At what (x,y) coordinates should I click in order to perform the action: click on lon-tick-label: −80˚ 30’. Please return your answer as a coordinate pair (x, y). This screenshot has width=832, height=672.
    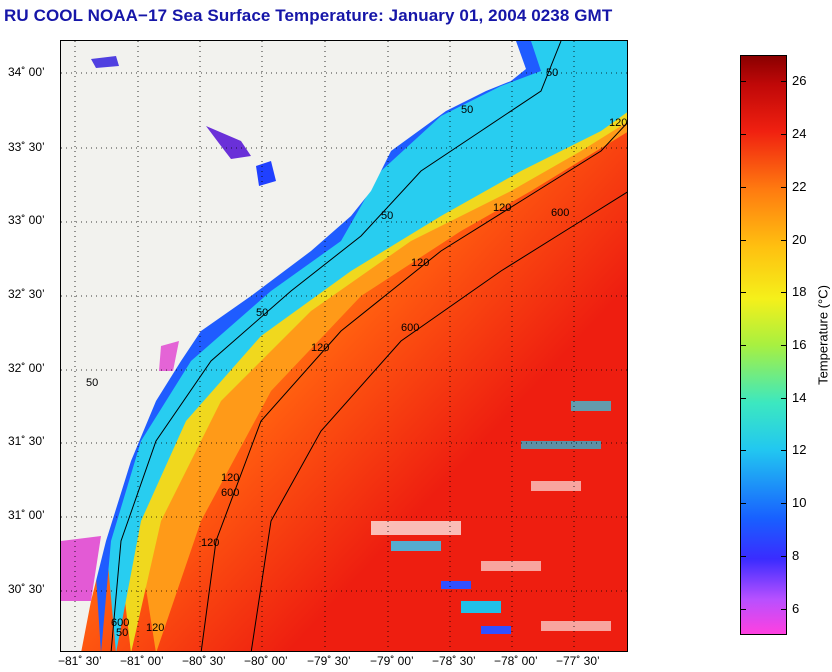
    Looking at the image, I should click on (204, 661).